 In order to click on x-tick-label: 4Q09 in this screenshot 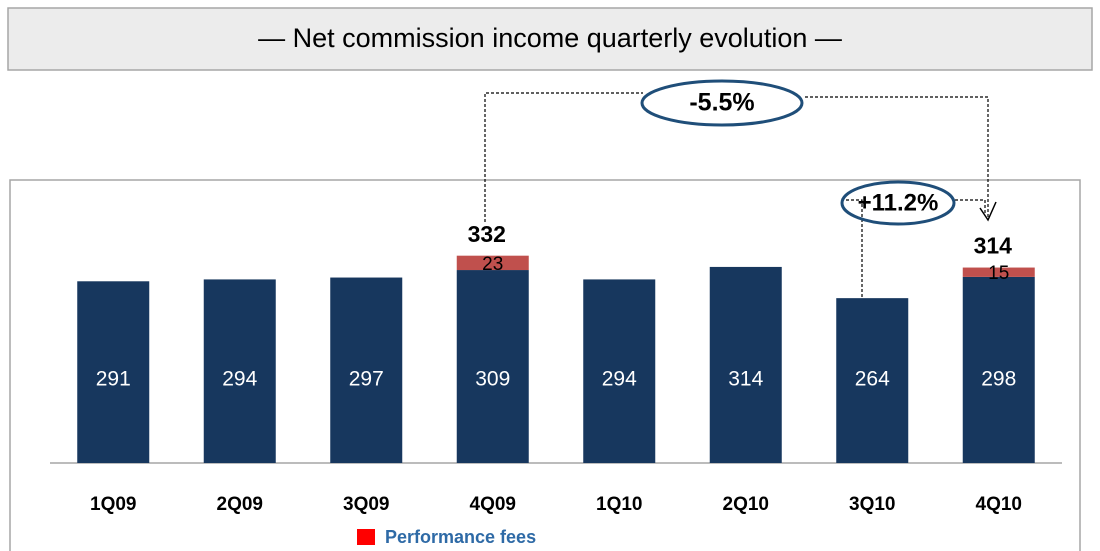, I will do `click(493, 504)`.